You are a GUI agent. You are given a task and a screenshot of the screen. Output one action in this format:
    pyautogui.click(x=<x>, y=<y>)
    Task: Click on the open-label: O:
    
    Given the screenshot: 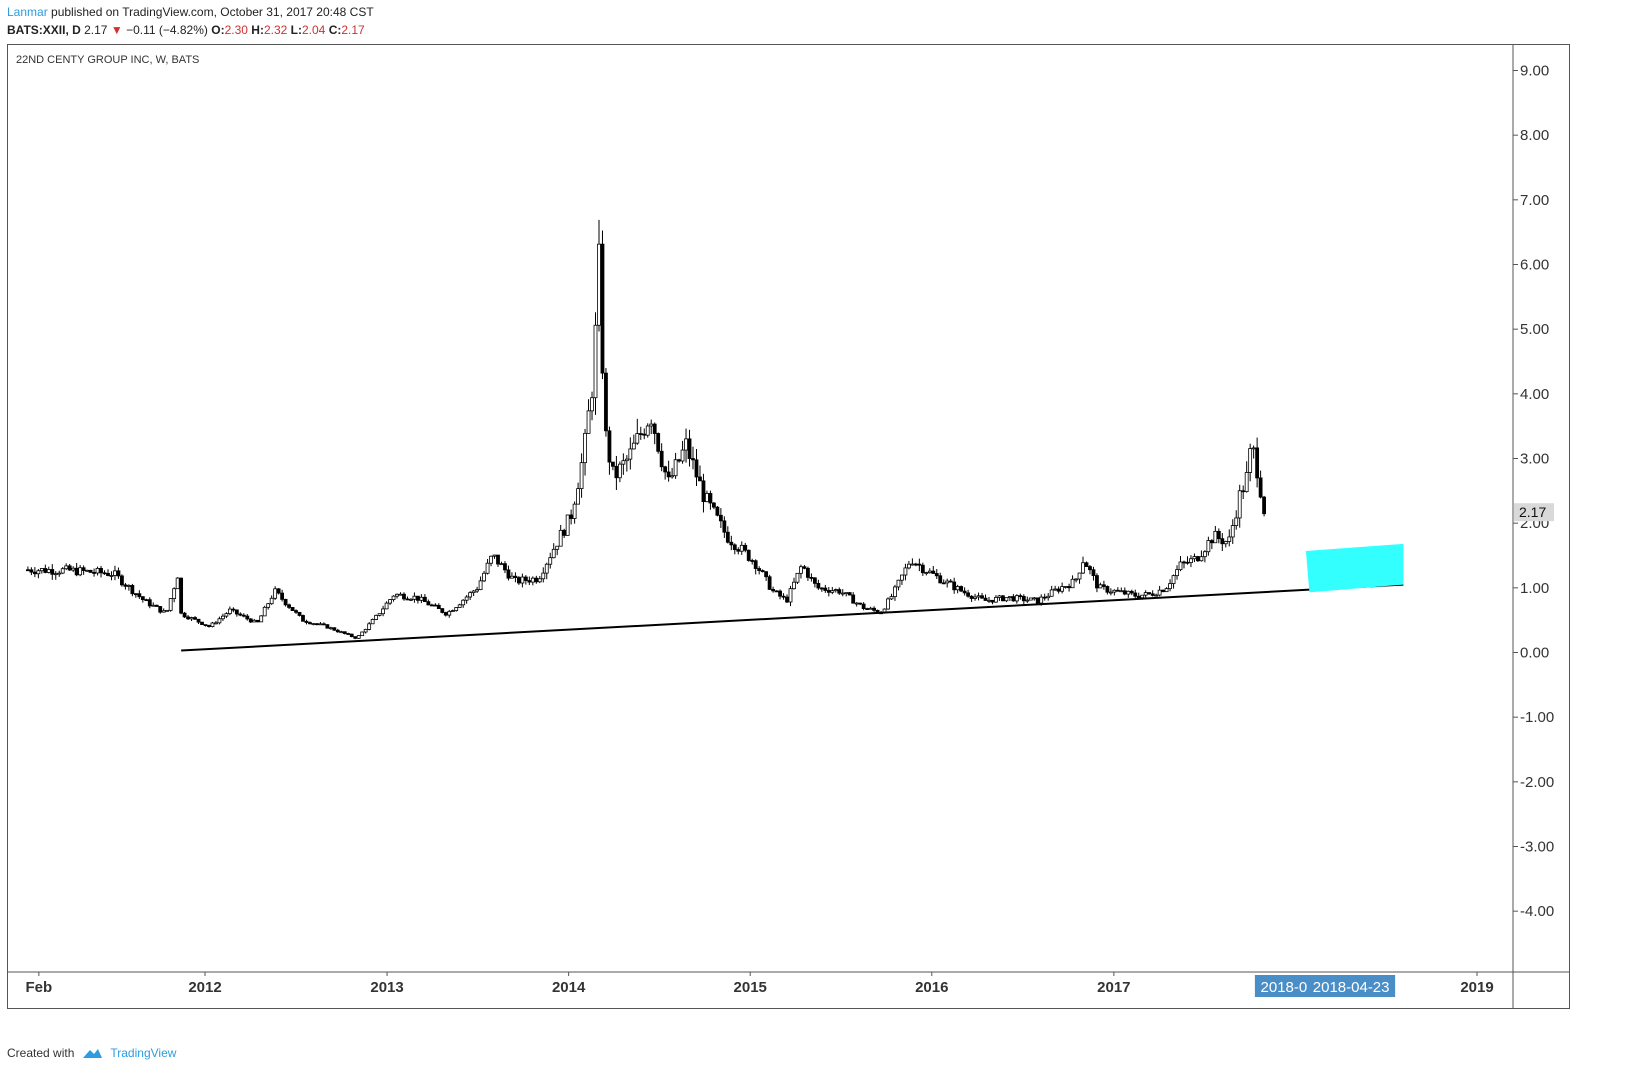 What is the action you would take?
    pyautogui.click(x=218, y=30)
    